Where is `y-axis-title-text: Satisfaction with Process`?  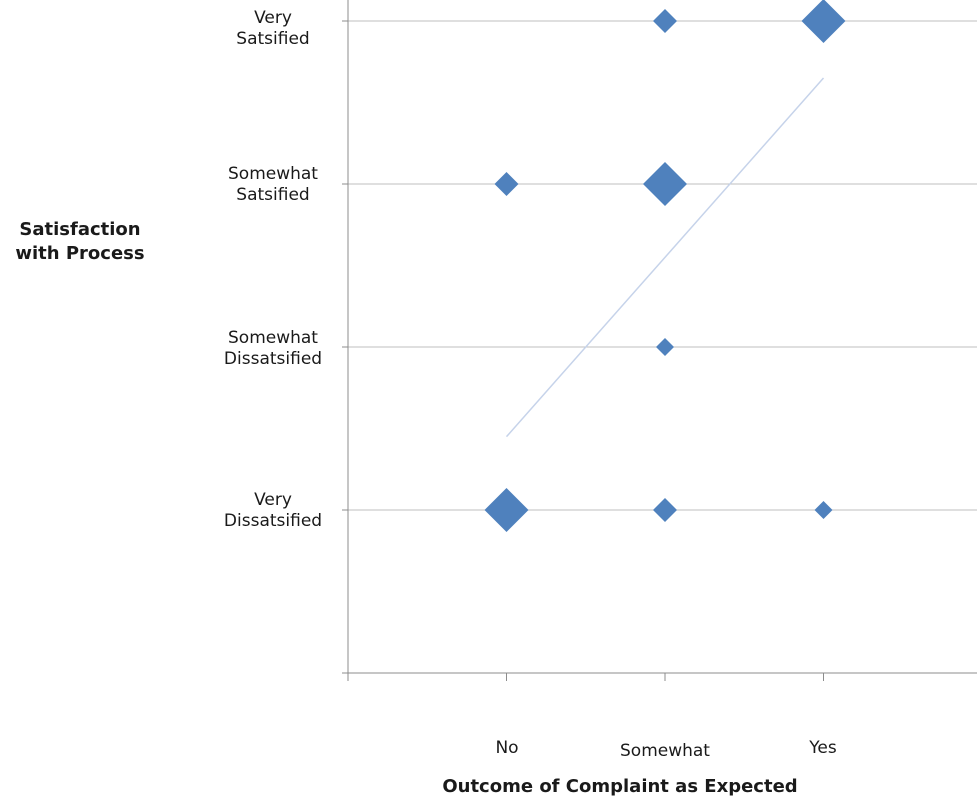
y-axis-title-text: Satisfaction with Process is located at coordinates (80, 241).